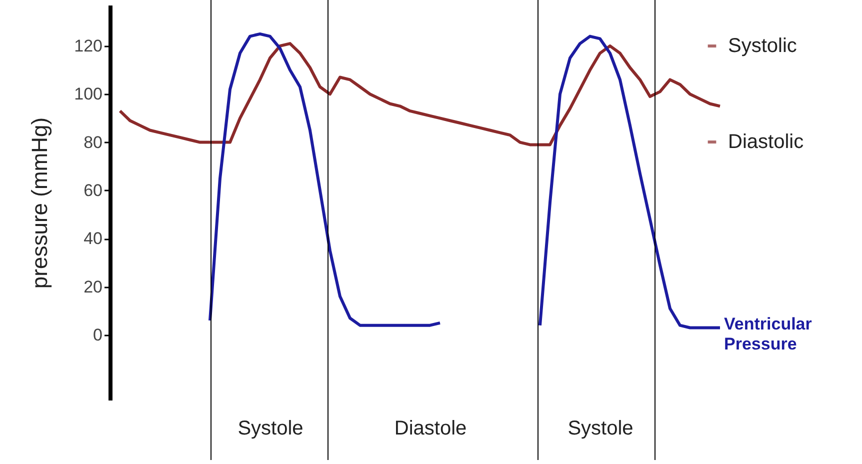  What do you see at coordinates (88, 46) in the screenshot?
I see `y-tick-label: 120` at bounding box center [88, 46].